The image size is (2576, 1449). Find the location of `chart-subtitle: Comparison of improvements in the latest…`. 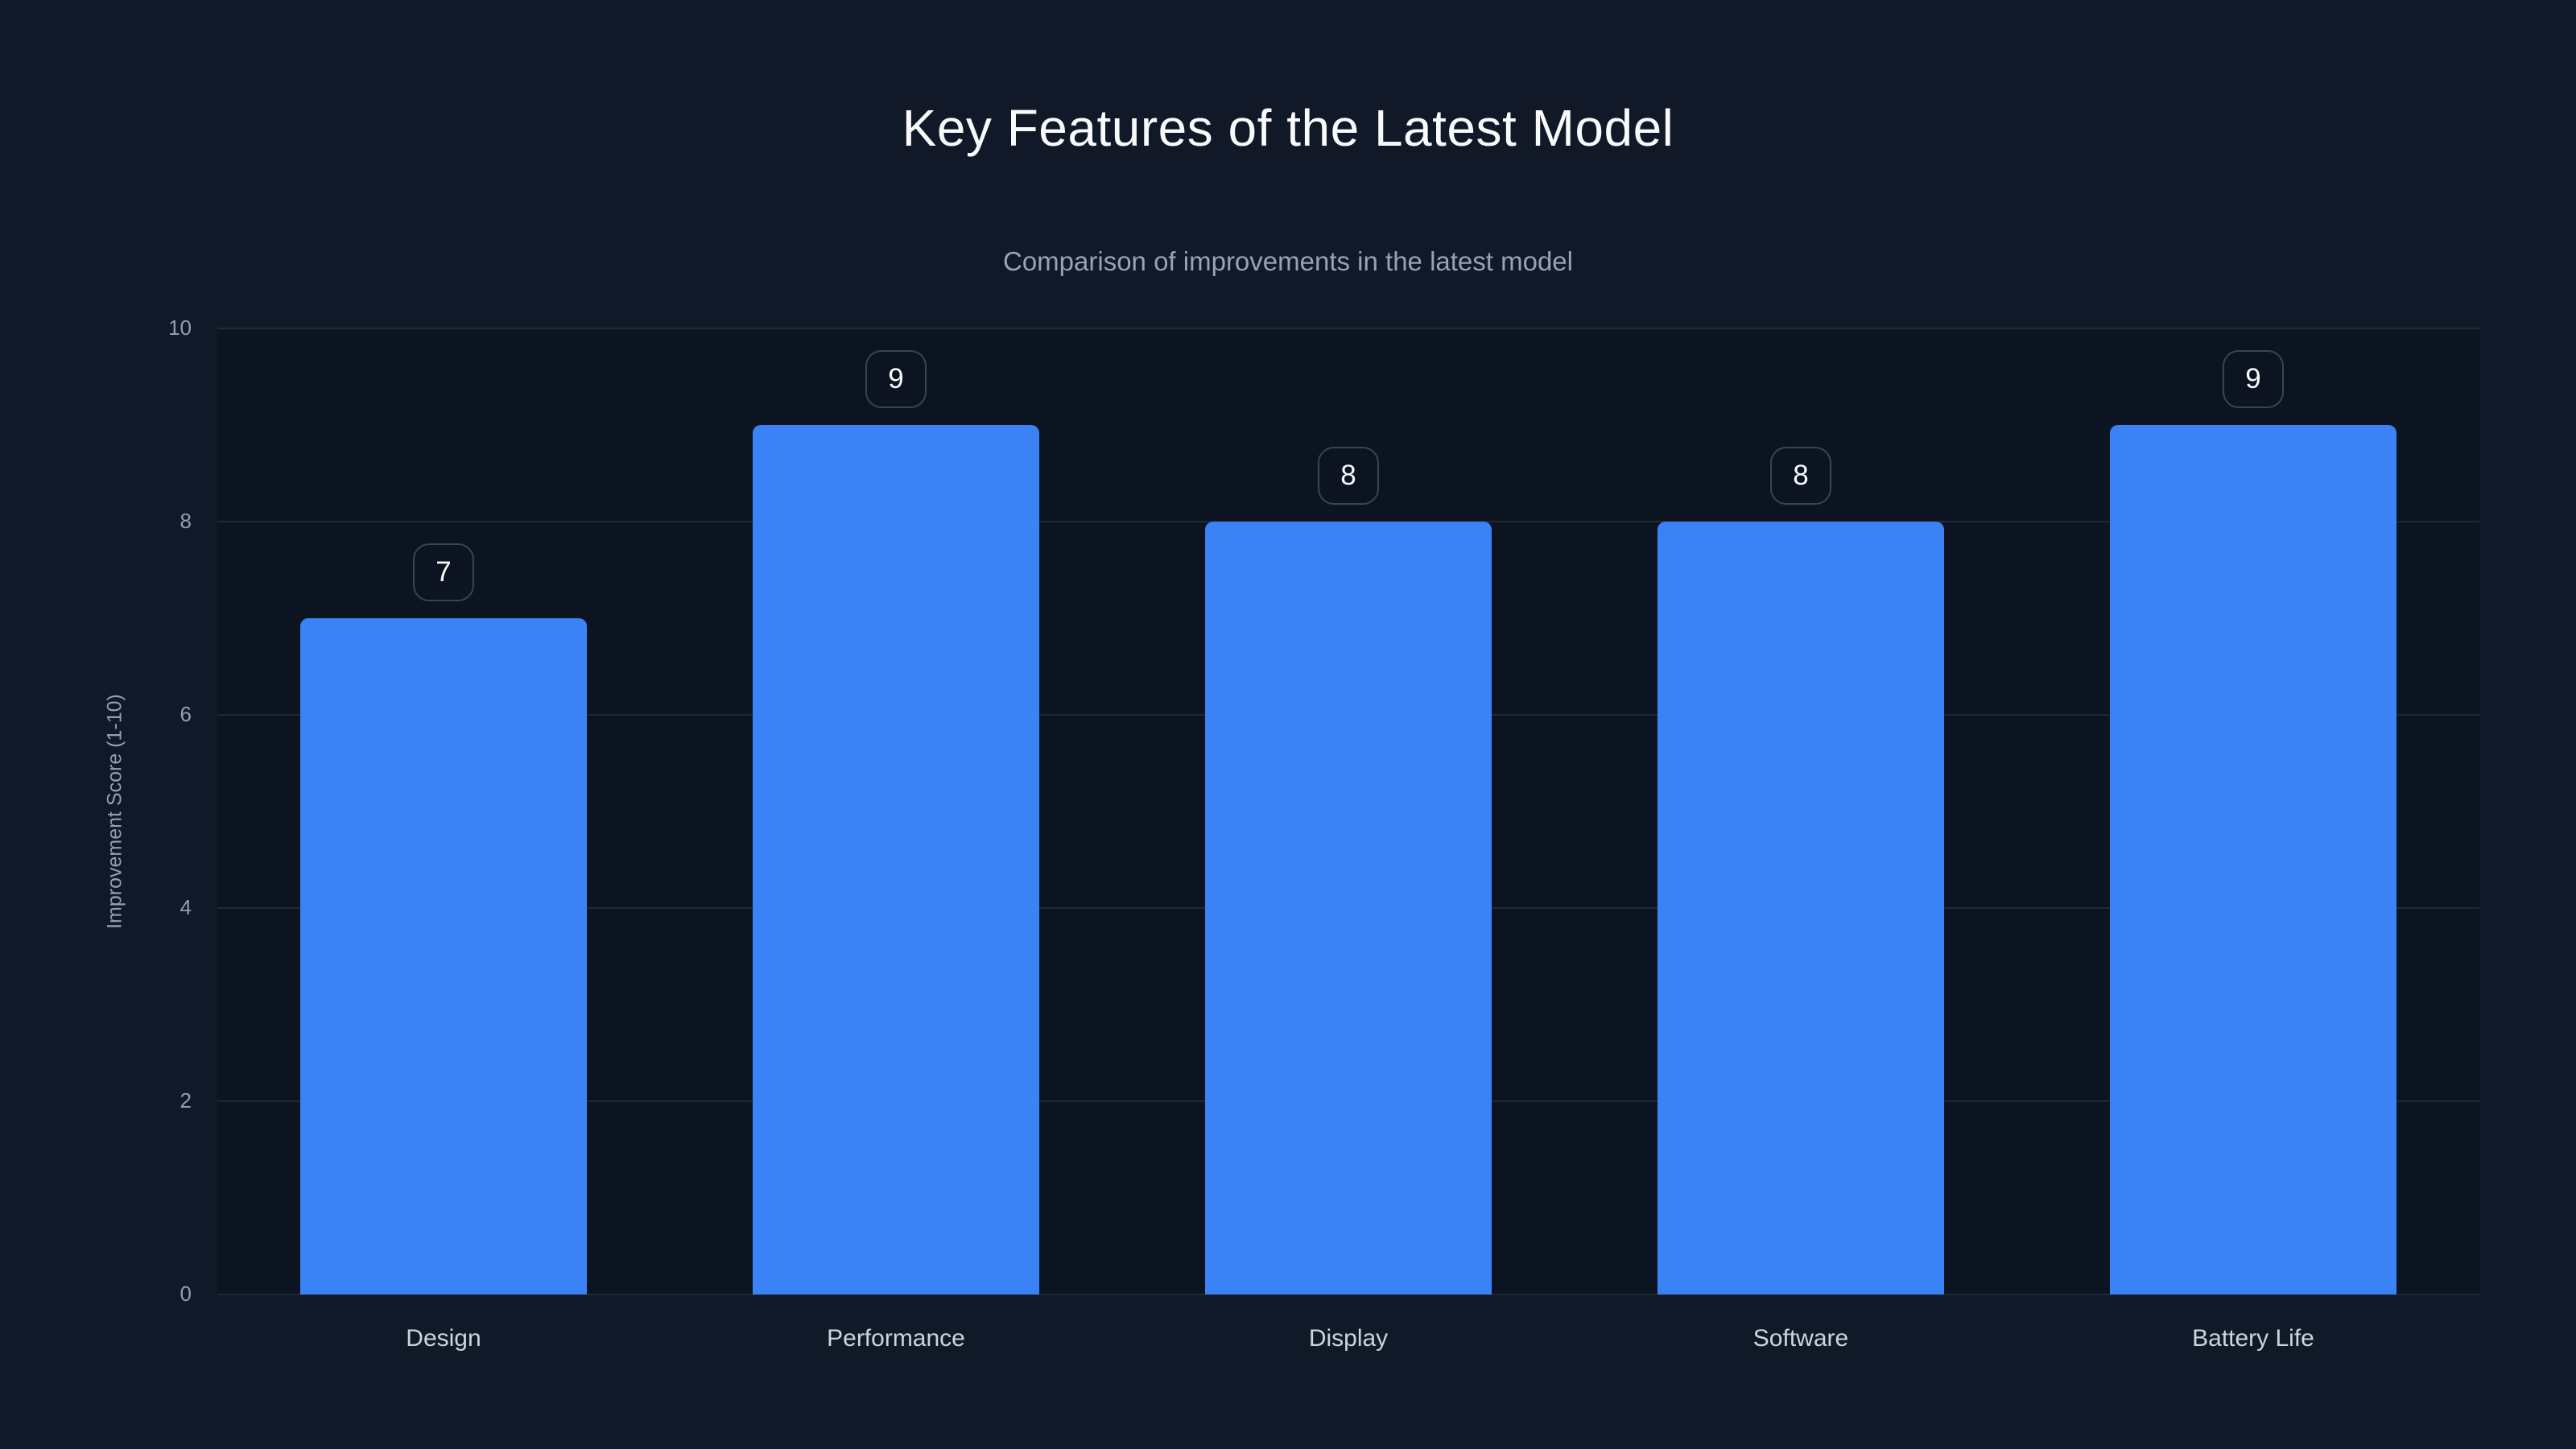

chart-subtitle: Comparison of improvements in the latest… is located at coordinates (1288, 261).